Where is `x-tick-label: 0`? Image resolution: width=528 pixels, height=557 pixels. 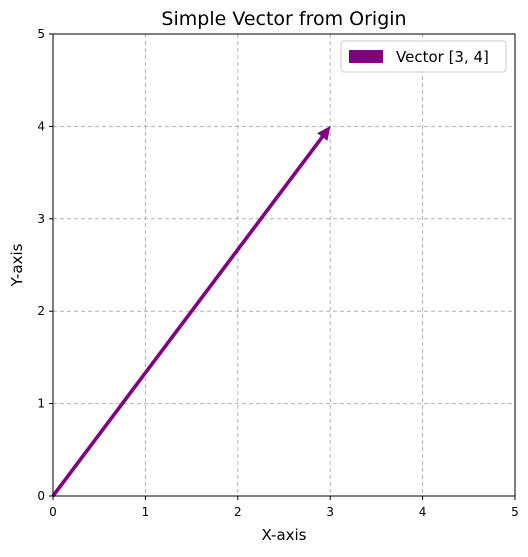
x-tick-label: 0 is located at coordinates (53, 512).